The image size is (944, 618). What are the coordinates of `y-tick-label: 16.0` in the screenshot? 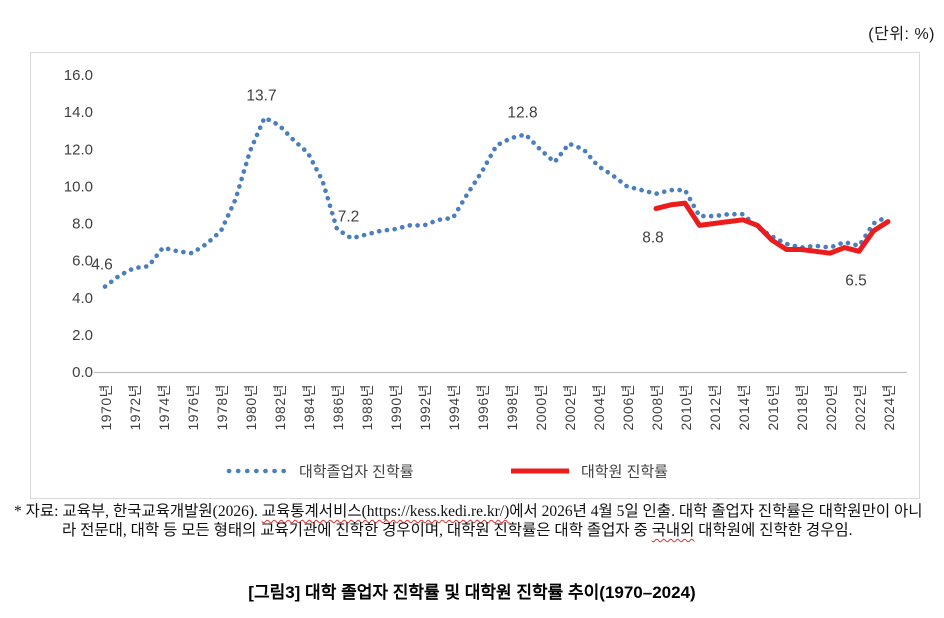 It's located at (78, 75).